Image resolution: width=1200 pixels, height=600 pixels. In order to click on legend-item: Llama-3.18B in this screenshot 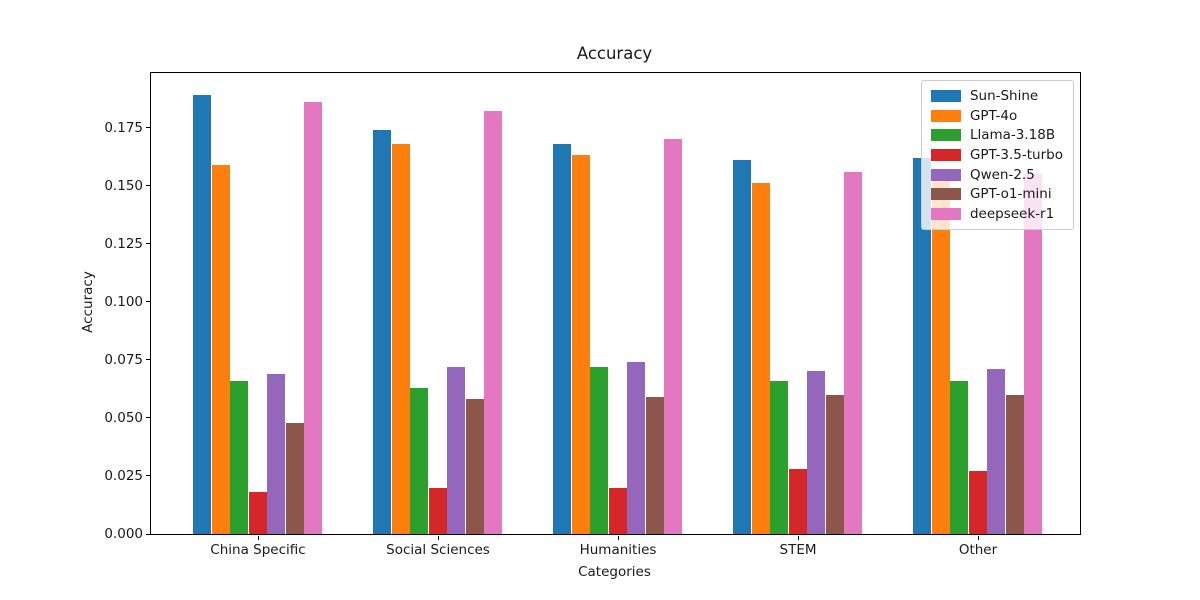, I will do `click(996, 135)`.